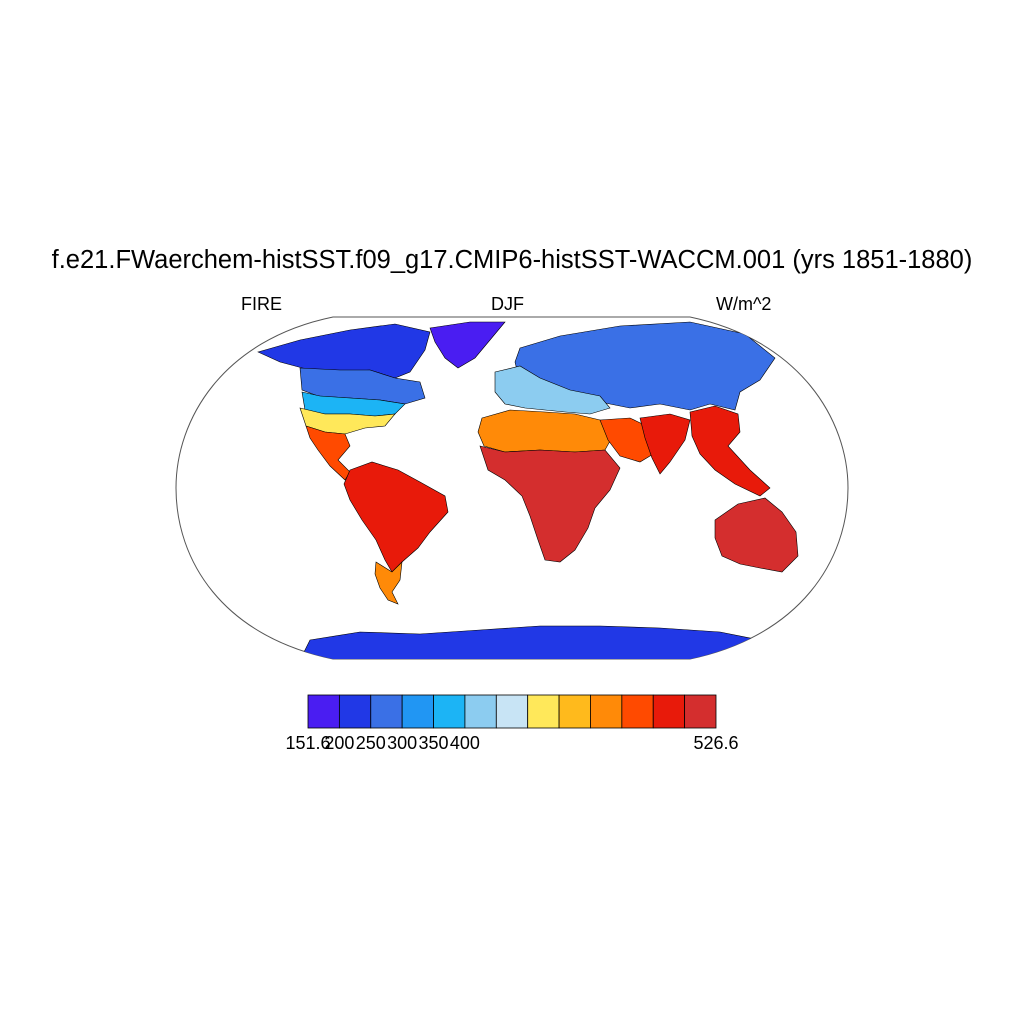 The image size is (1024, 1024). I want to click on region-europe, so click(552, 390).